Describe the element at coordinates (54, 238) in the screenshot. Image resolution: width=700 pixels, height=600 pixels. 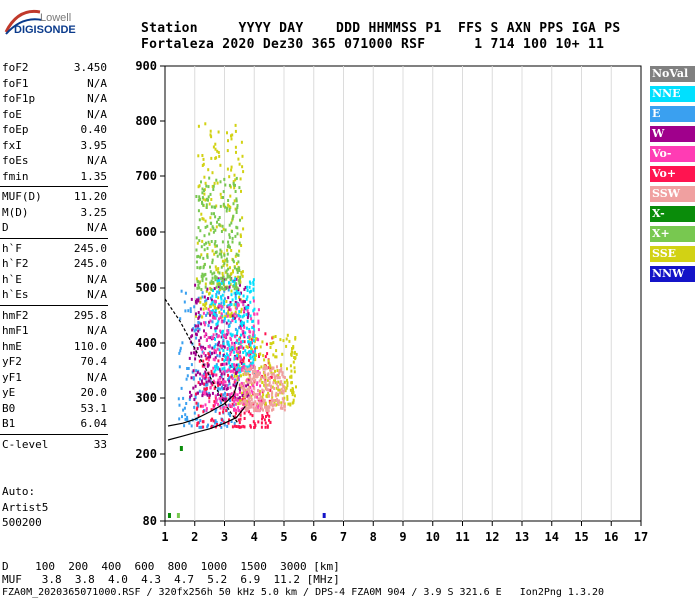
I see `param-separator` at that location.